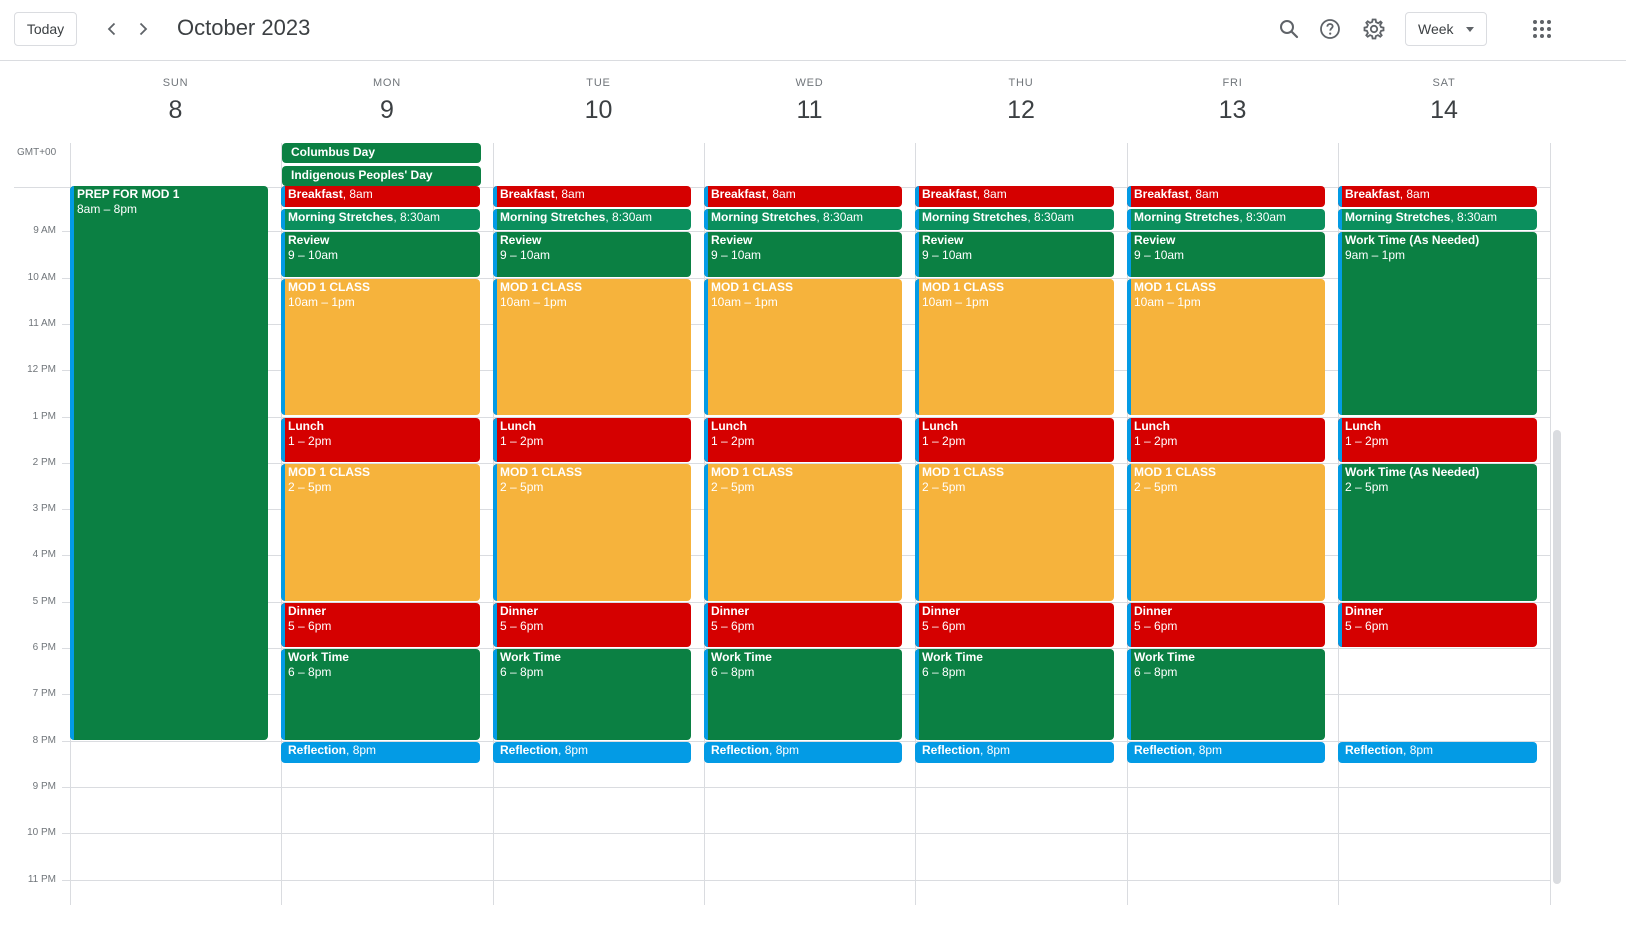  What do you see at coordinates (44, 230) in the screenshot?
I see `hour-label: 9 AM` at bounding box center [44, 230].